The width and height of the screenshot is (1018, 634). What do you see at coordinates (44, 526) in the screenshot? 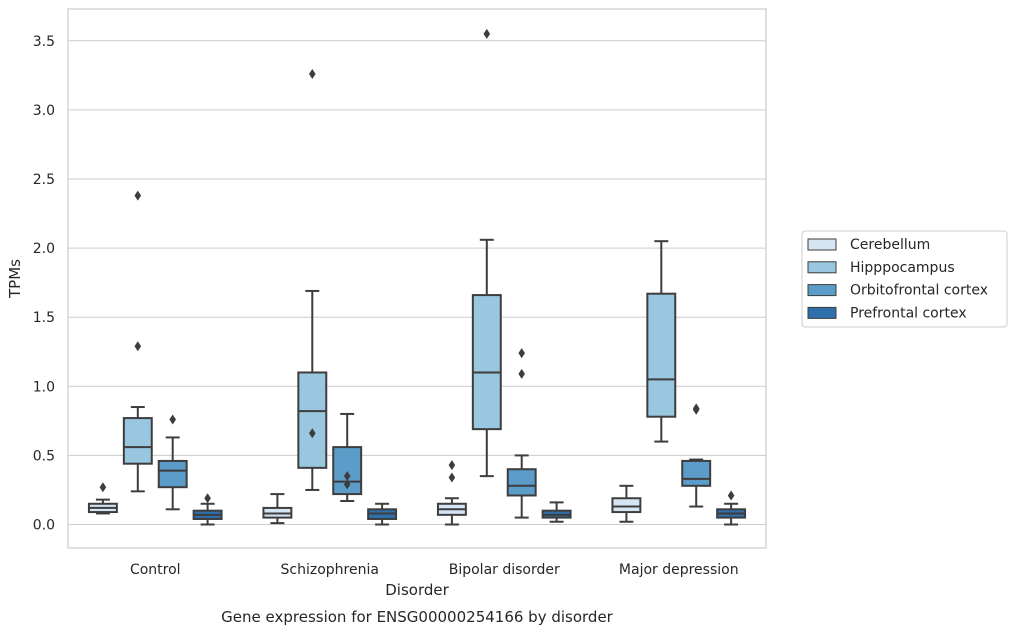
I see `y-tick-label: 0.0` at bounding box center [44, 526].